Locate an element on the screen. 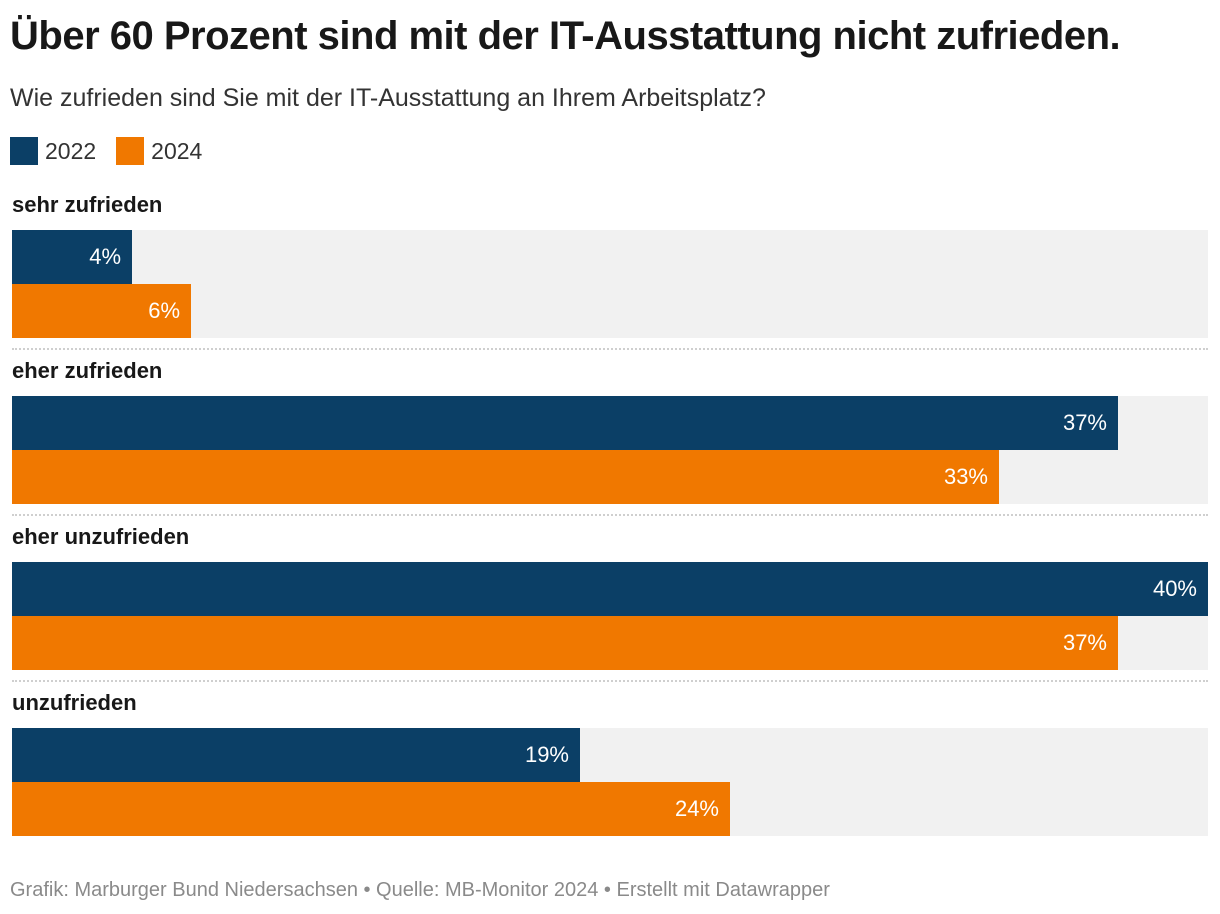  legend-label-2024: 2024 is located at coordinates (177, 151).